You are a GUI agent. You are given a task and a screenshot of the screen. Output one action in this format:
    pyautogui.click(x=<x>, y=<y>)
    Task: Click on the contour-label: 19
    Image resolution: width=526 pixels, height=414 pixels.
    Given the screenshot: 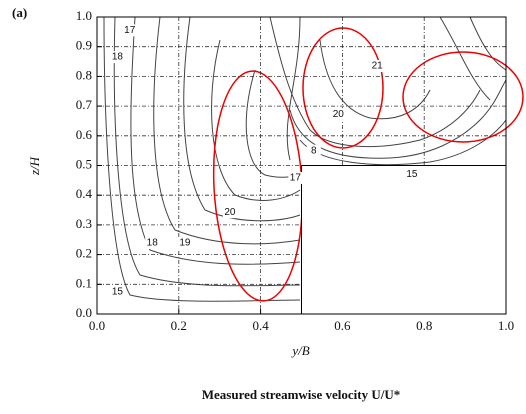 What is the action you would take?
    pyautogui.click(x=185, y=243)
    